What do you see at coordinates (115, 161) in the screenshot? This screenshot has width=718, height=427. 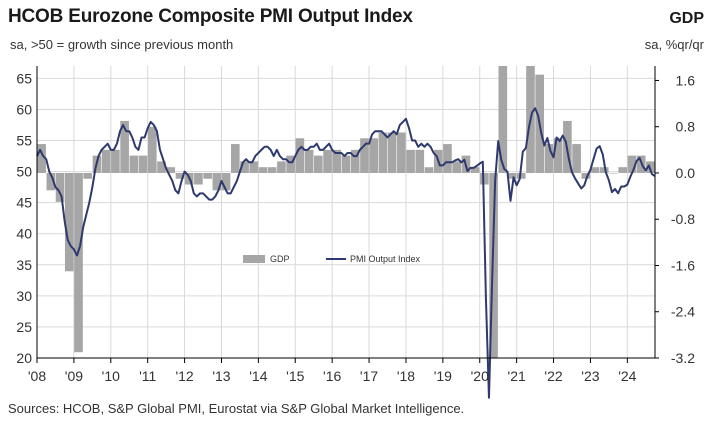 I see `gdp-bar-2010Q1` at bounding box center [115, 161].